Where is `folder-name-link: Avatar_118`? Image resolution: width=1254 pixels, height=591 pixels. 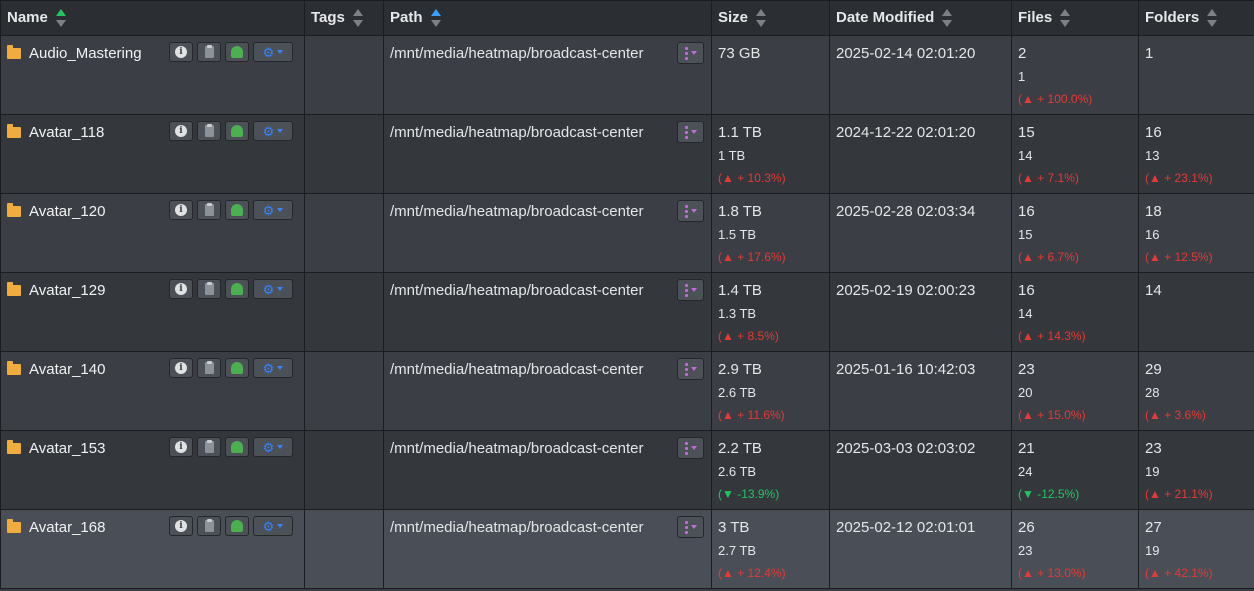 folder-name-link: Avatar_118 is located at coordinates (67, 132).